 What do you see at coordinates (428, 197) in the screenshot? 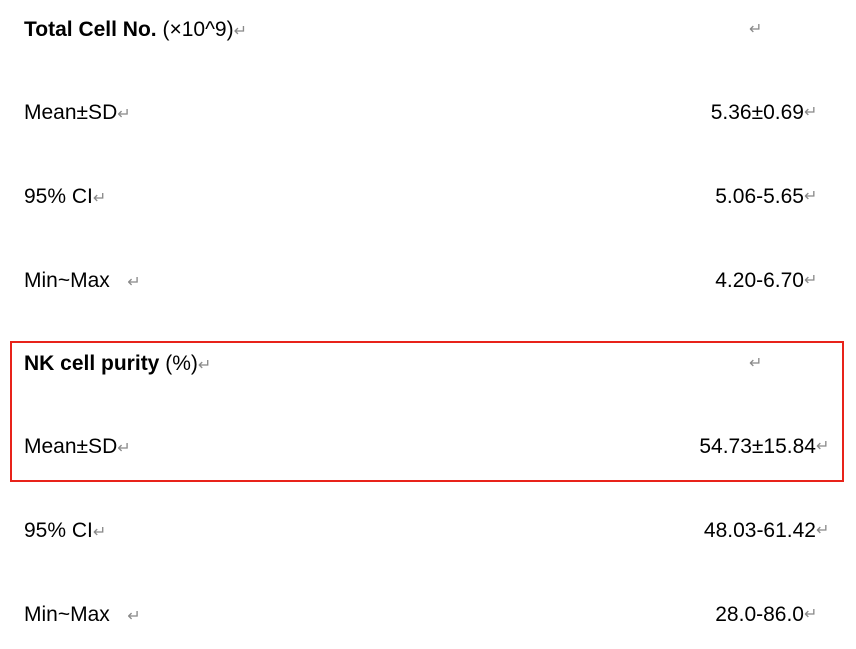
I see `table-row: 95% CI↵ 5.06-5.65 ↵` at bounding box center [428, 197].